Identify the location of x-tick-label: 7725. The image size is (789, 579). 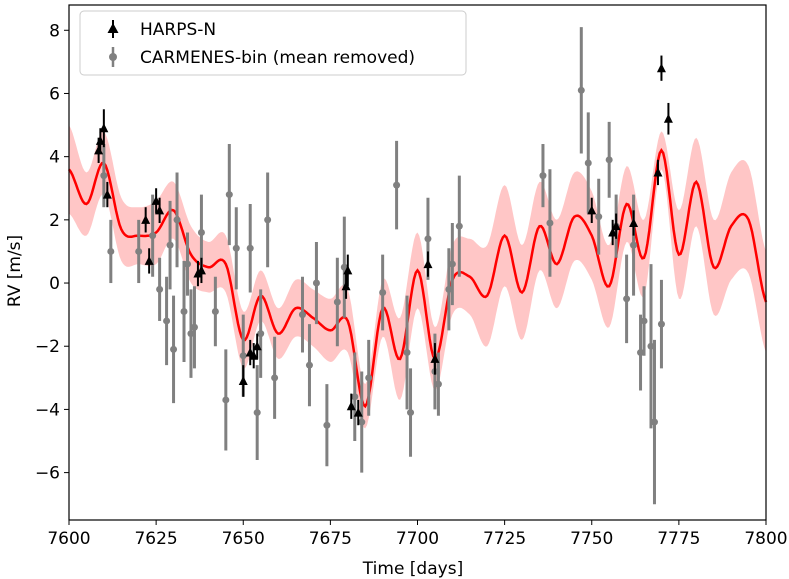
(504, 539).